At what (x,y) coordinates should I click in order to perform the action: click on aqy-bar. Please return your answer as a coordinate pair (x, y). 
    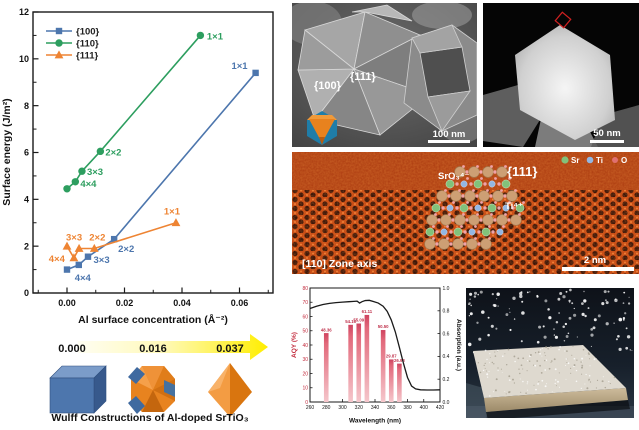
    Looking at the image, I should click on (367, 358).